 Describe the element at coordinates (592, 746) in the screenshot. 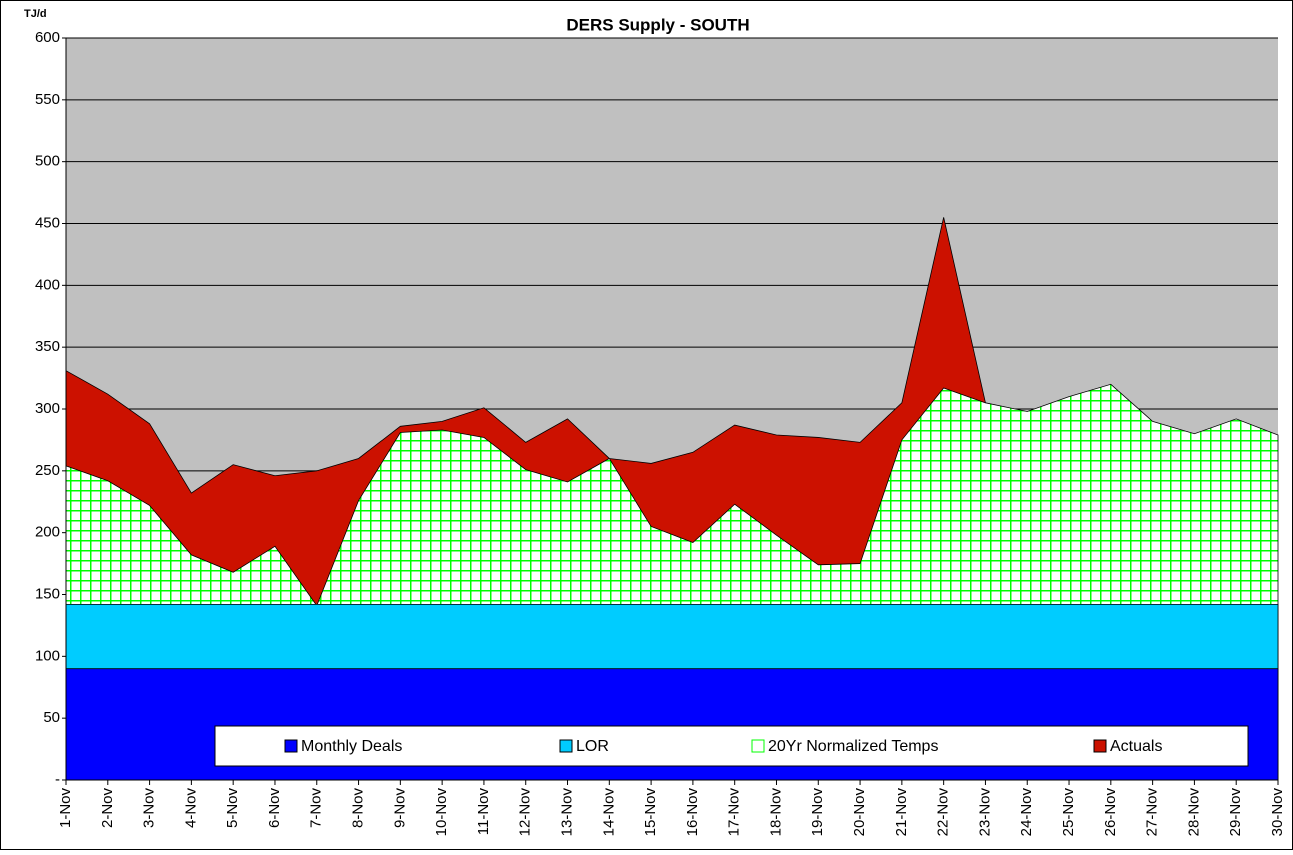

I see `legend-label: LOR` at that location.